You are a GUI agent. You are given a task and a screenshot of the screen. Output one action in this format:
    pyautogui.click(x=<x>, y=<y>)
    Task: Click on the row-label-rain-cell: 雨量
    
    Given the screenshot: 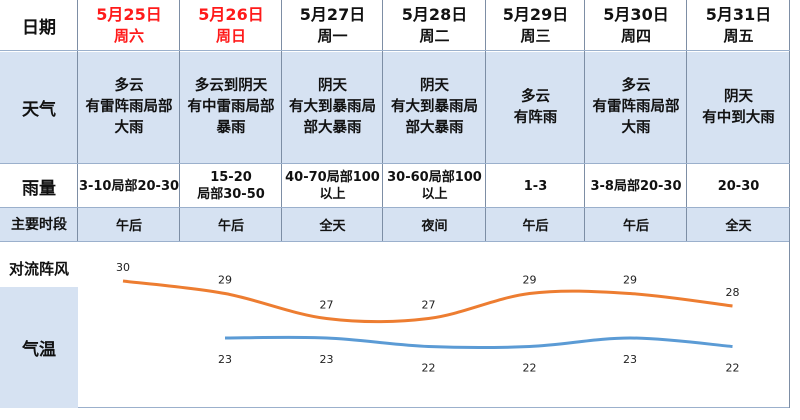 What is the action you would take?
    pyautogui.click(x=39, y=186)
    